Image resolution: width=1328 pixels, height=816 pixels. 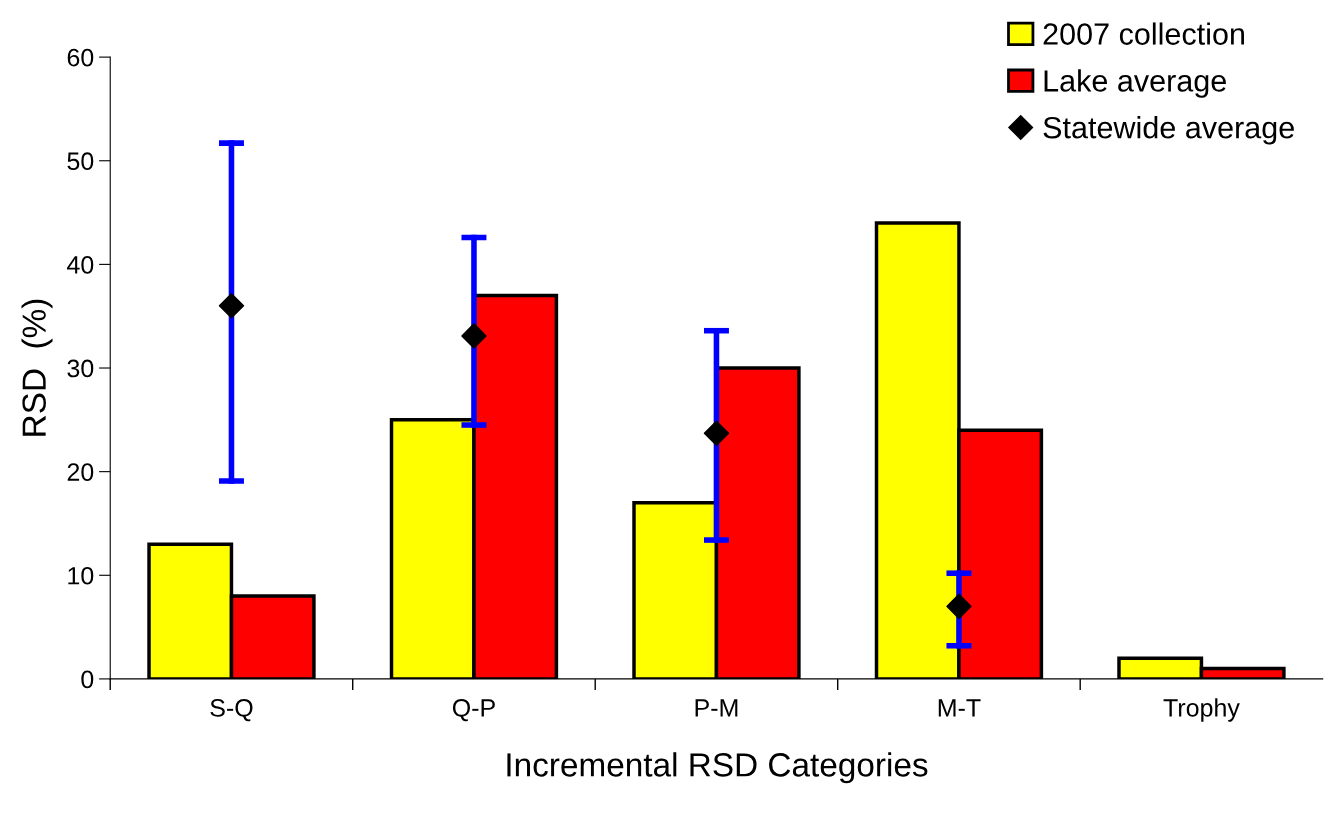 What do you see at coordinates (81, 575) in the screenshot?
I see `y-tick-label: 10` at bounding box center [81, 575].